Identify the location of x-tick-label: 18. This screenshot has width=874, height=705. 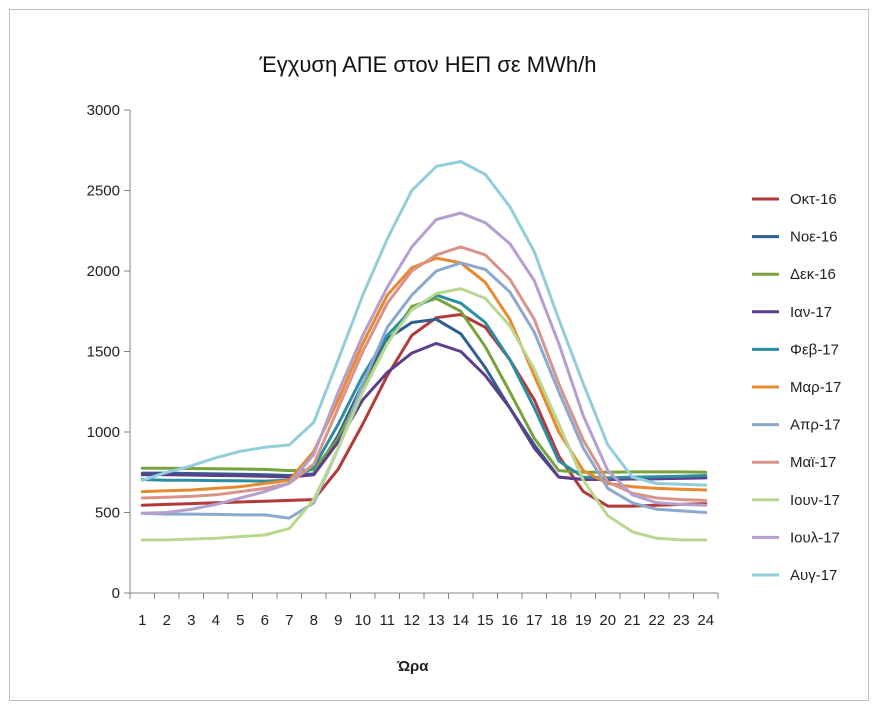
(558, 620).